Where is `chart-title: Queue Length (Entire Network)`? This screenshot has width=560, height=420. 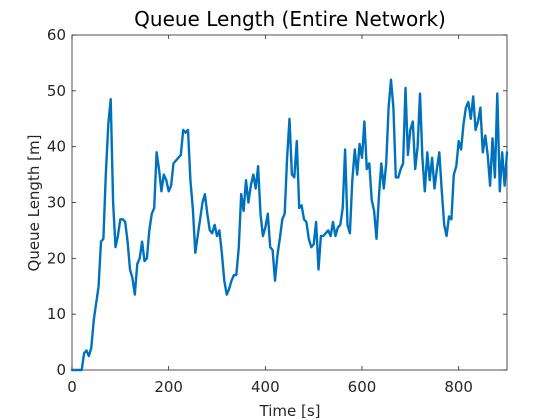
chart-title: Queue Length (Entire Network) is located at coordinates (290, 19).